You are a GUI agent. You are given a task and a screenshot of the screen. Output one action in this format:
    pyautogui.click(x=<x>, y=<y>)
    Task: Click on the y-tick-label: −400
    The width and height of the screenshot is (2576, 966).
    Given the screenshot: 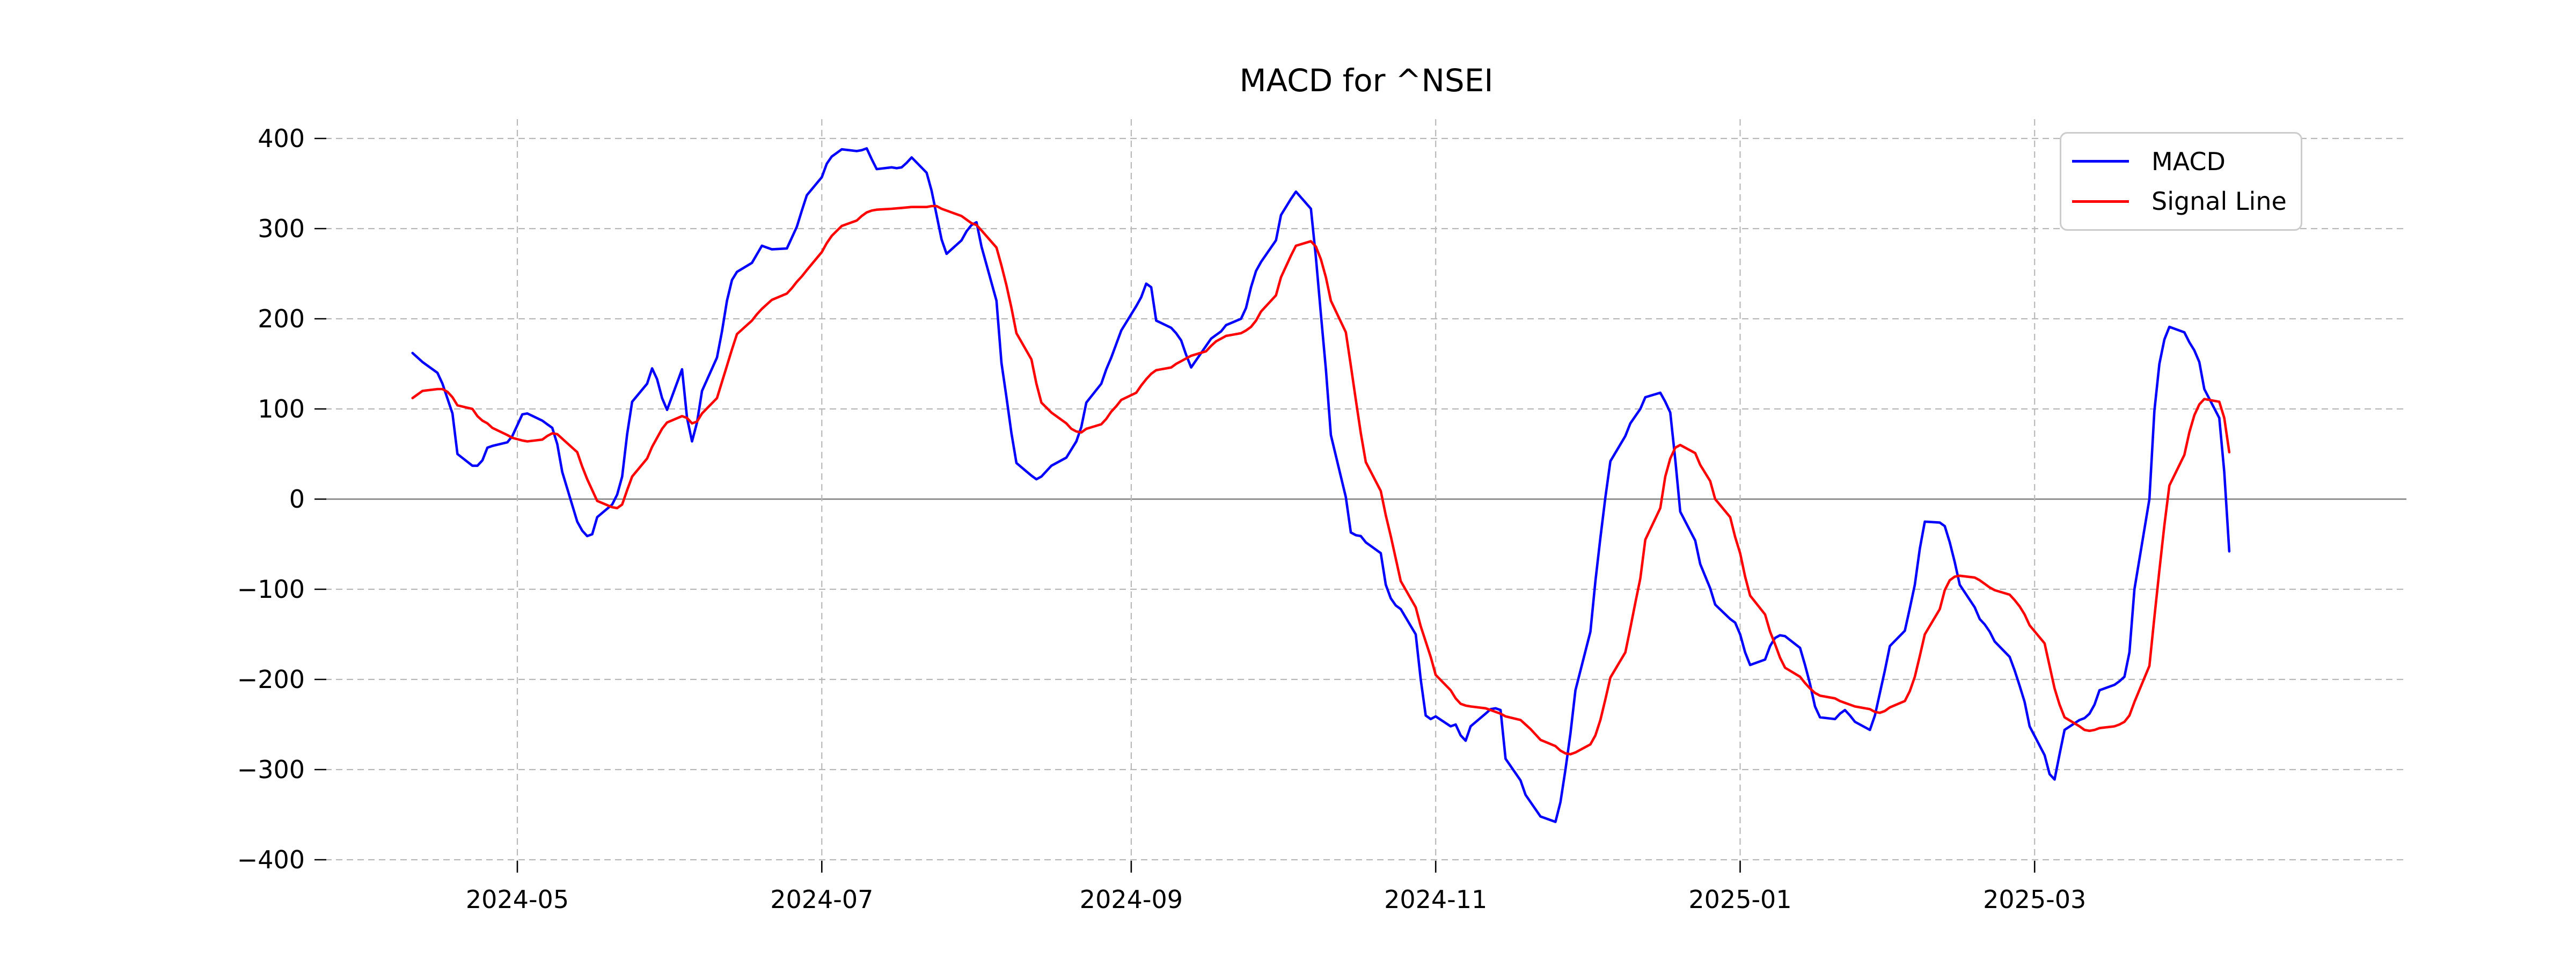 What is the action you would take?
    pyautogui.click(x=271, y=859)
    